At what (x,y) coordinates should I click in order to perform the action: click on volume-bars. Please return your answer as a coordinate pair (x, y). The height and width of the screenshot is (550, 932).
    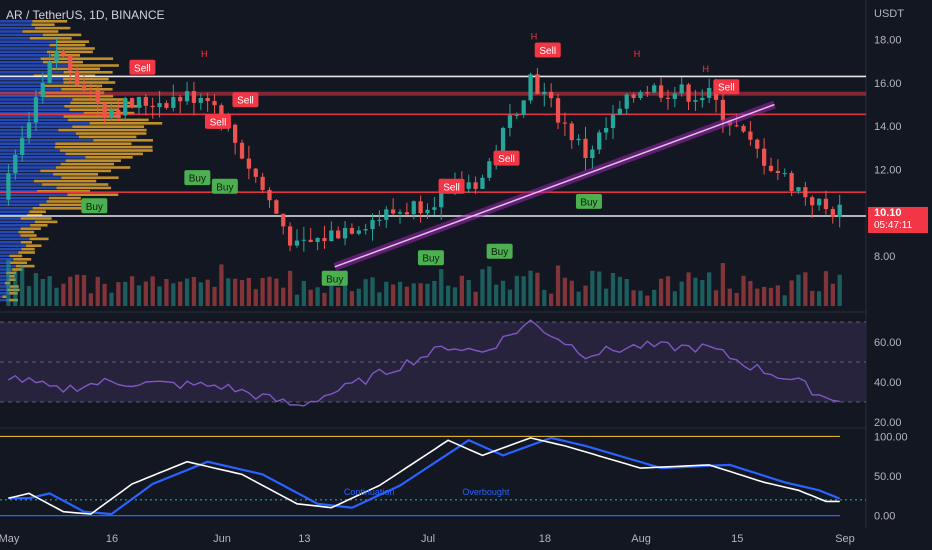
    Looking at the image, I should click on (424, 282).